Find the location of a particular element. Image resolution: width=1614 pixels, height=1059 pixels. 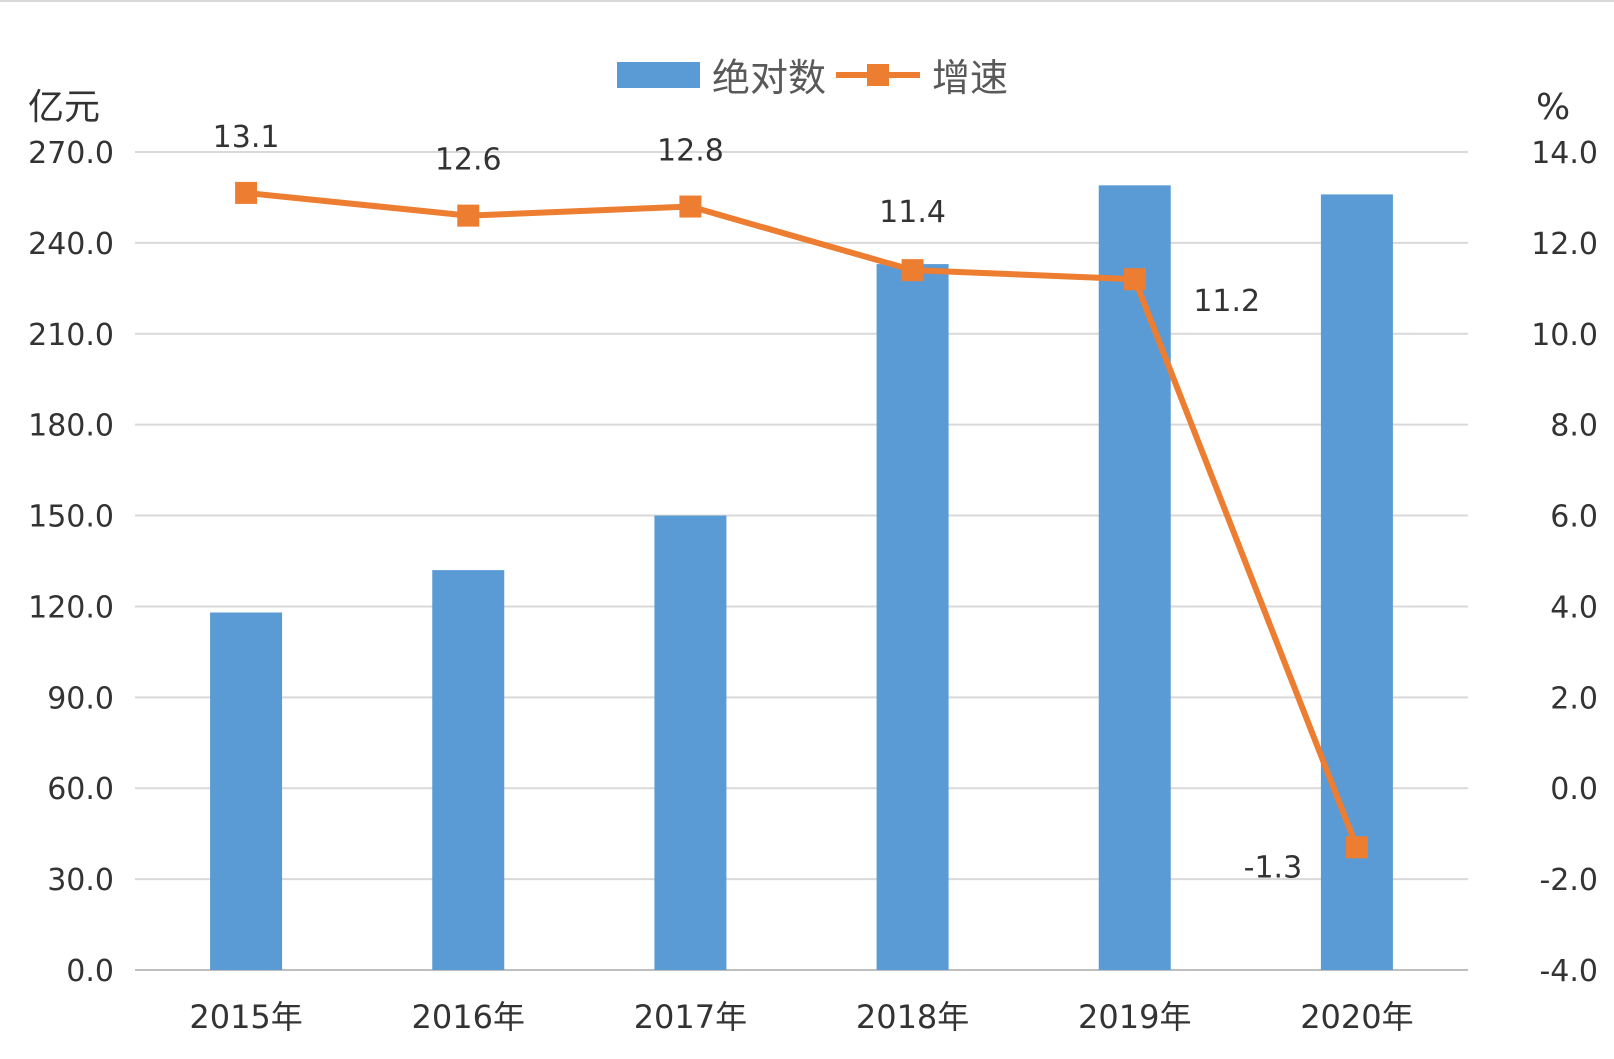

left-axis-tick-label: 30.0 is located at coordinates (80, 880).